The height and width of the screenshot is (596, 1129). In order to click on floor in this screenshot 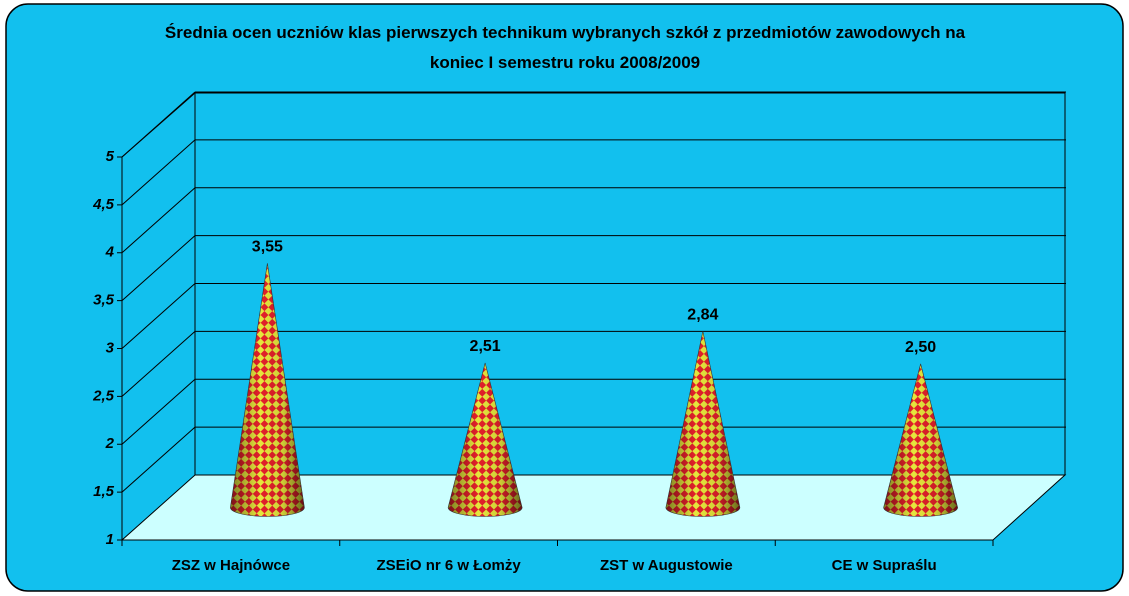, I will do `click(593, 507)`.